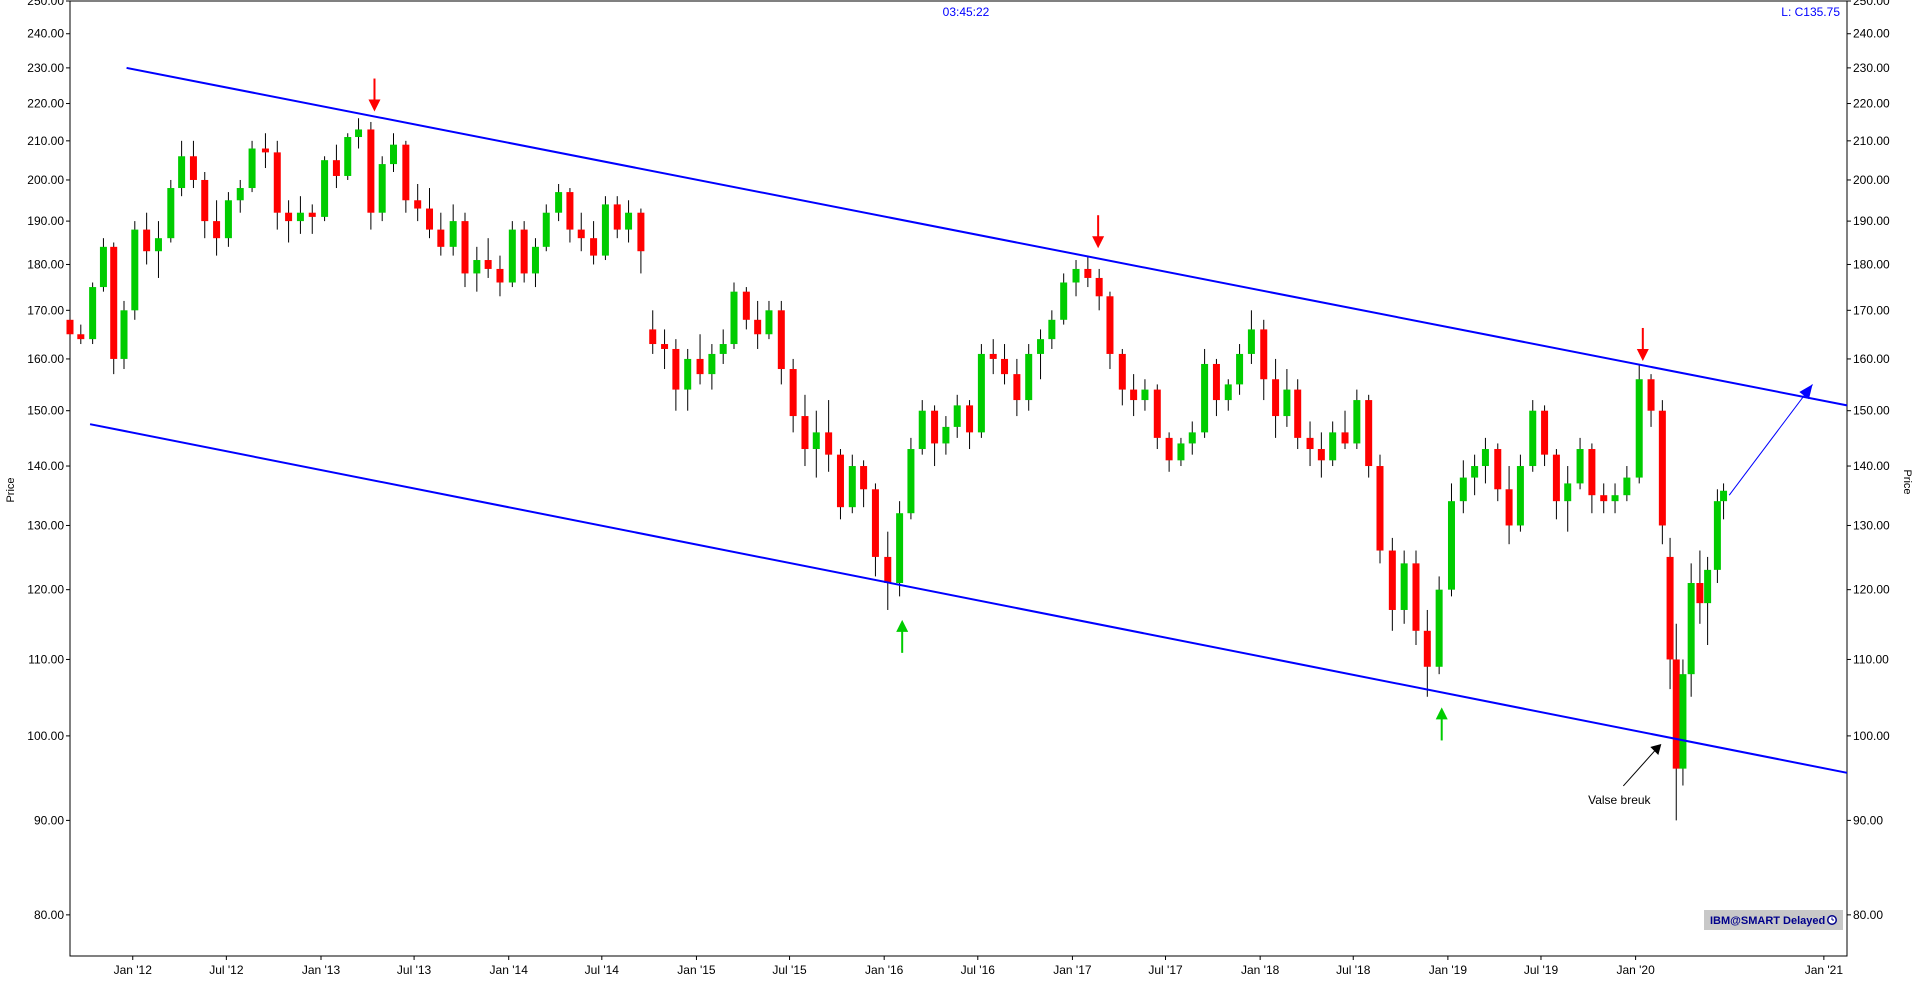 This screenshot has height=990, width=1916. Describe the element at coordinates (1773, 920) in the screenshot. I see `data-source-badge: IBM@SMART Delayed` at that location.